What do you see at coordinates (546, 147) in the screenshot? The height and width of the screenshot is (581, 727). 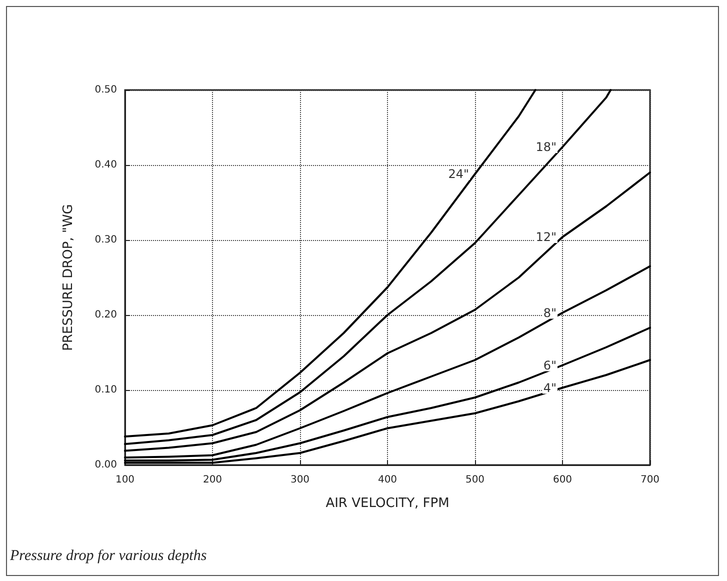 I see `series-label: 18"` at bounding box center [546, 147].